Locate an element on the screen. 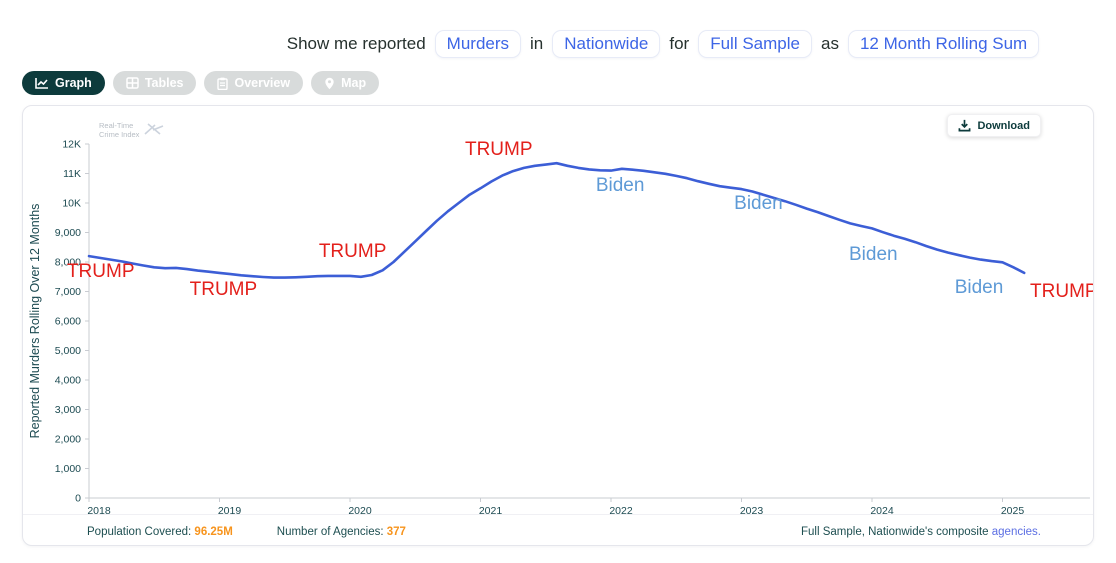 Image resolution: width=1116 pixels, height=563 pixels. y-tick-label: 5,000 is located at coordinates (68, 351).